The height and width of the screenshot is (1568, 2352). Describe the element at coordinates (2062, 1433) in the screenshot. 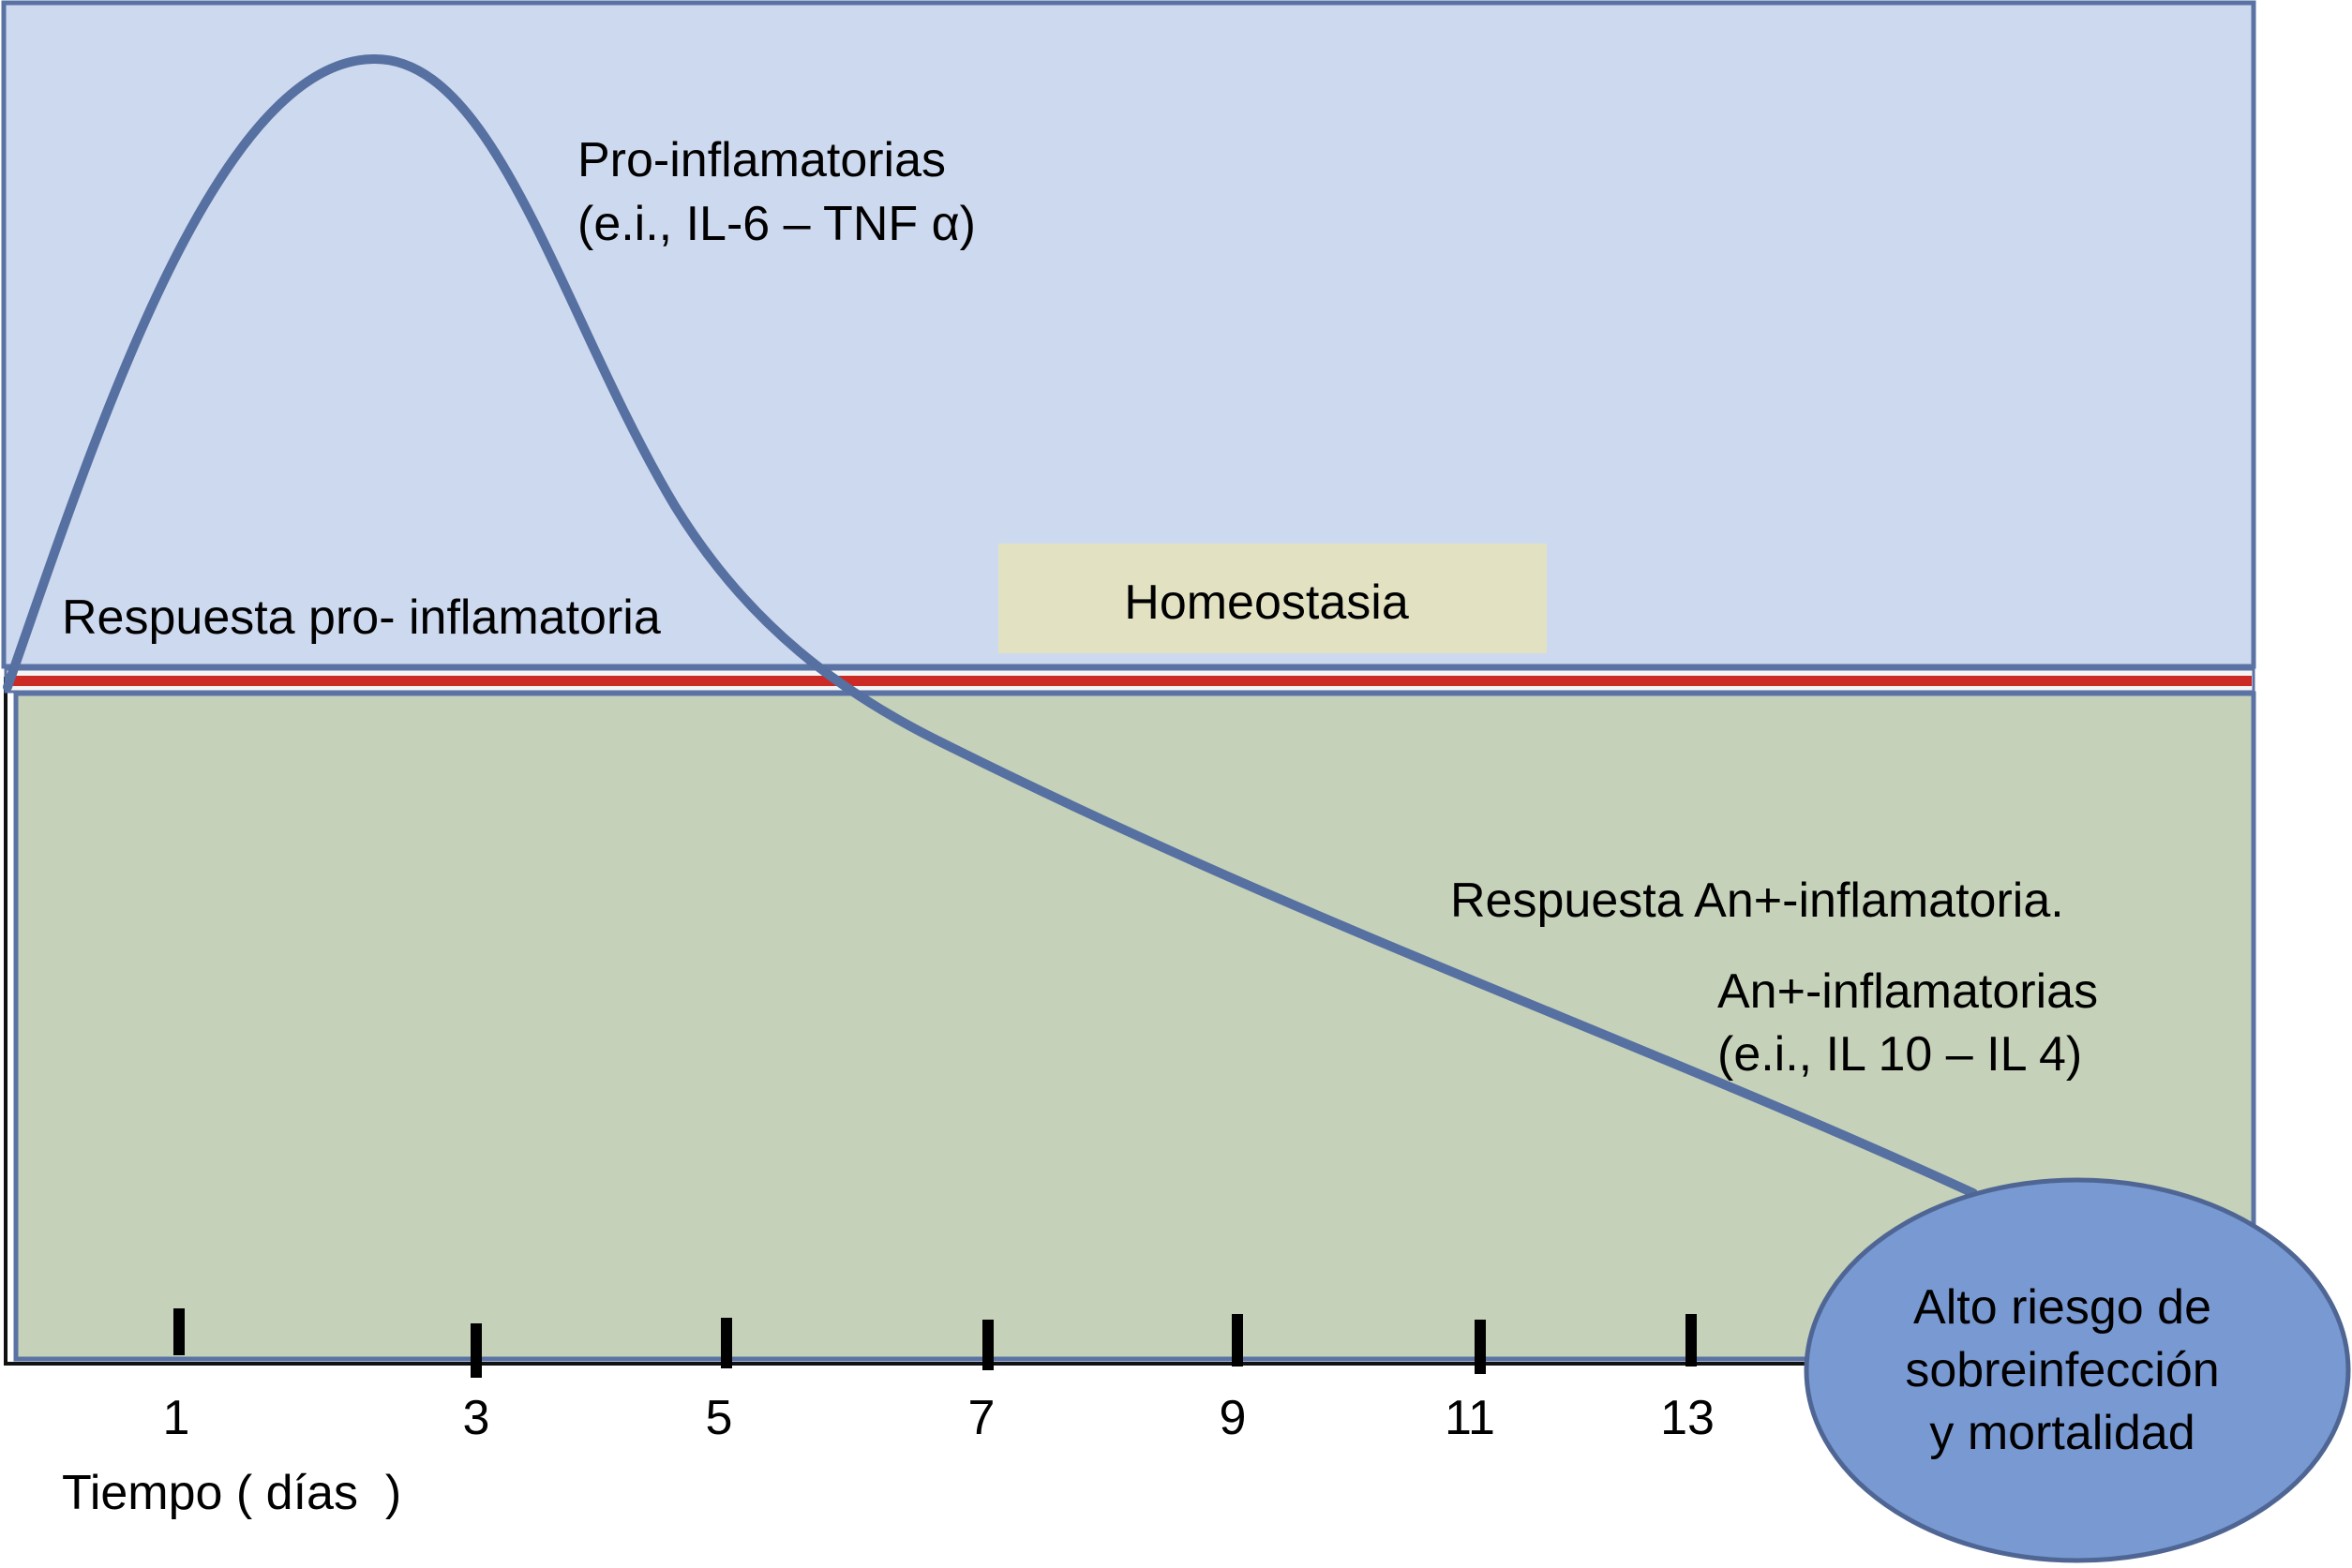

I see `risk-label-line-3: y mortalidad` at that location.